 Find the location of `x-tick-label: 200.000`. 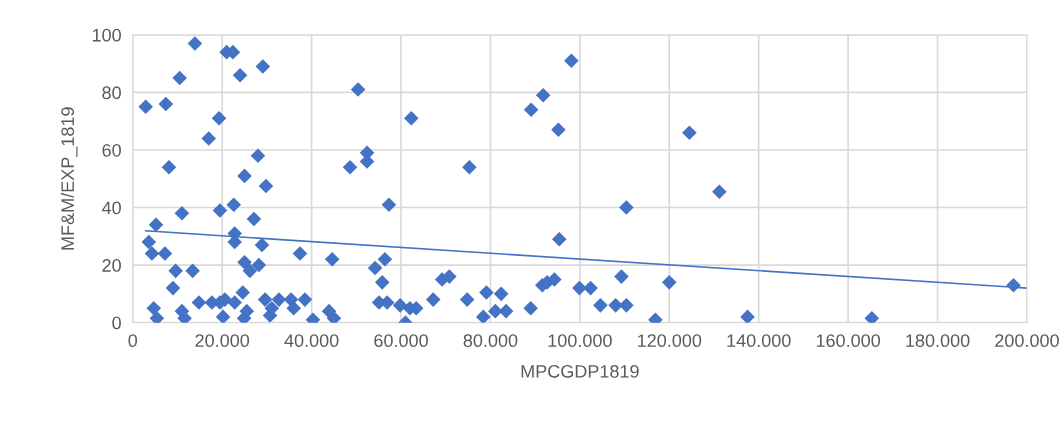

x-tick-label: 200.000 is located at coordinates (1027, 341).